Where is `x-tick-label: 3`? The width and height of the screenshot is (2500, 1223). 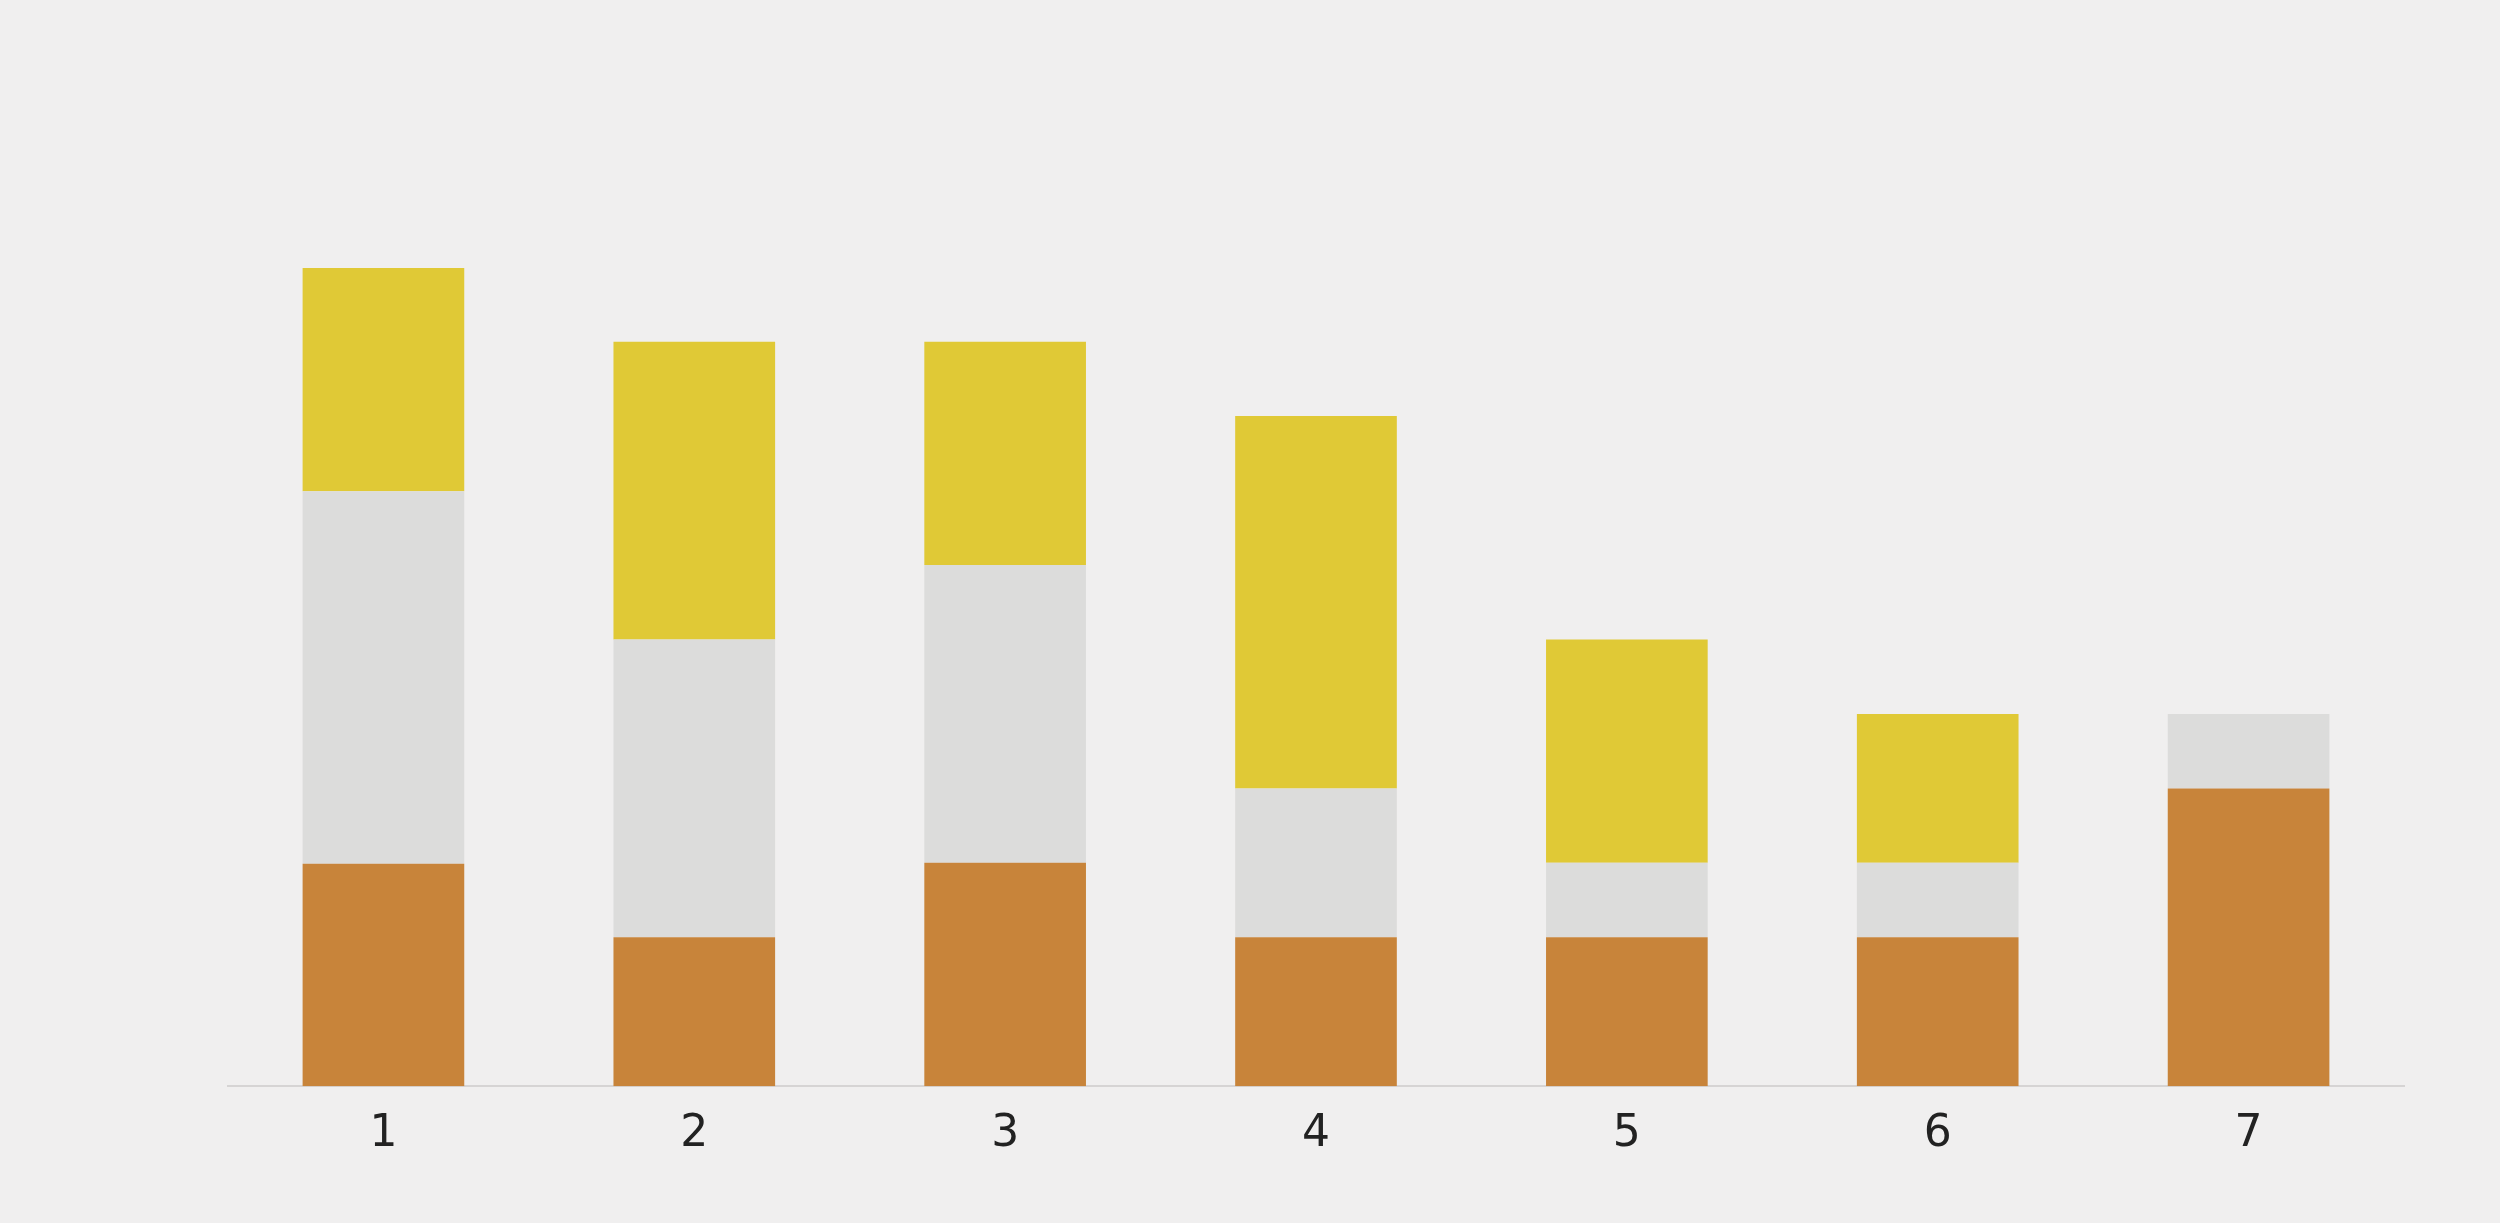
x-tick-label: 3 is located at coordinates (1005, 1131).